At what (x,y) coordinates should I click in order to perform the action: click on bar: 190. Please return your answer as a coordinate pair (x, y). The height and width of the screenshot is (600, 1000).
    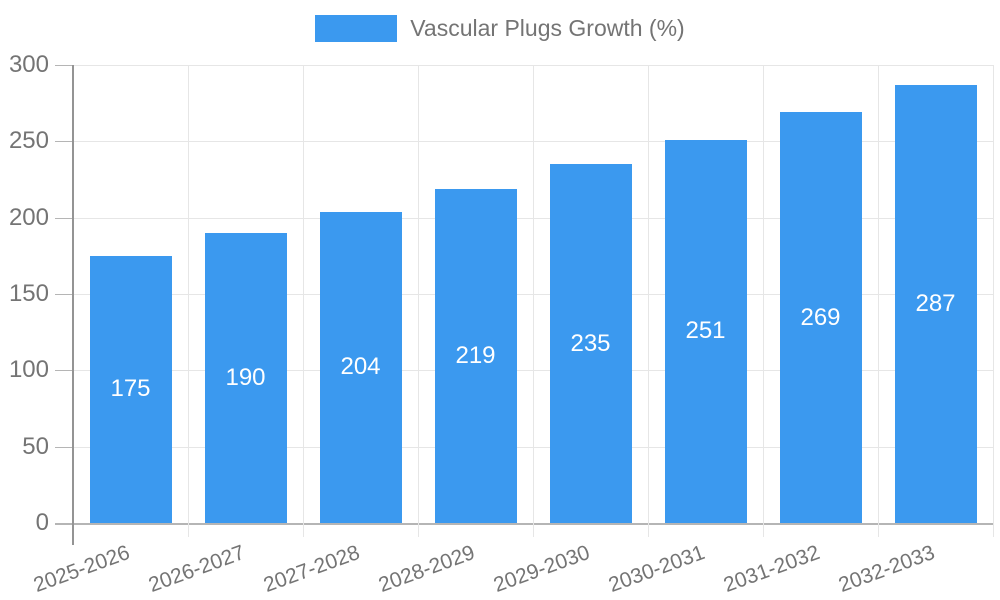
    Looking at the image, I should click on (245, 377).